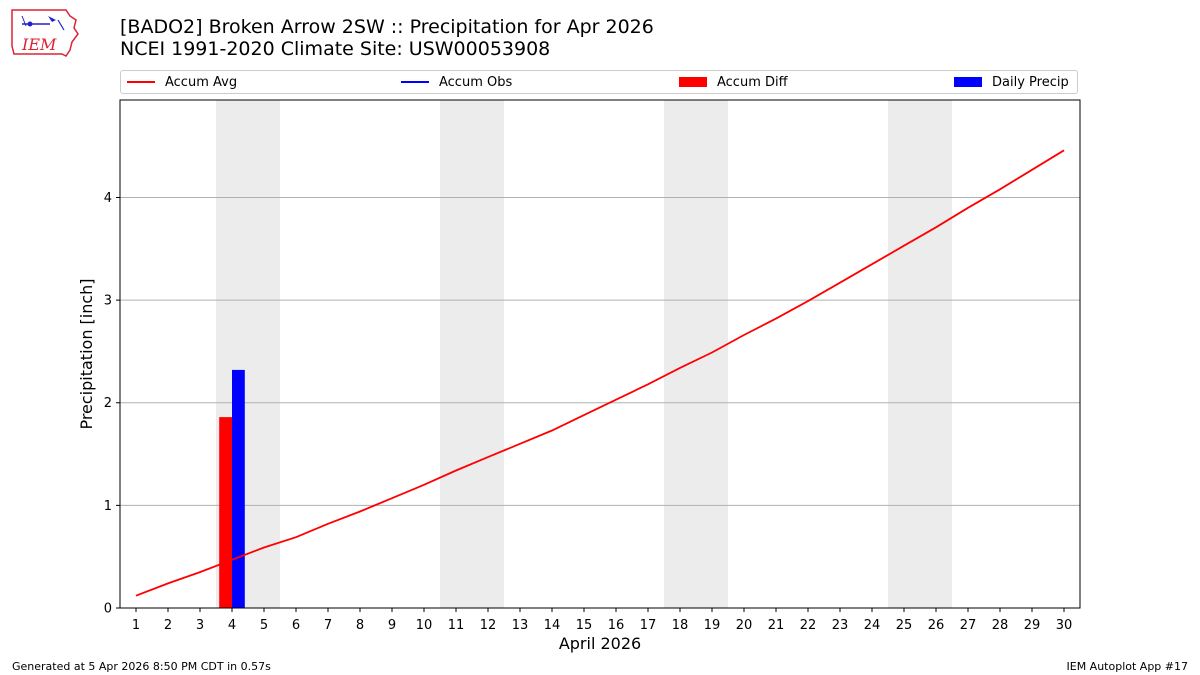 This screenshot has width=1200, height=675. What do you see at coordinates (456, 625) in the screenshot?
I see `x-tick-label-11: 11` at bounding box center [456, 625].